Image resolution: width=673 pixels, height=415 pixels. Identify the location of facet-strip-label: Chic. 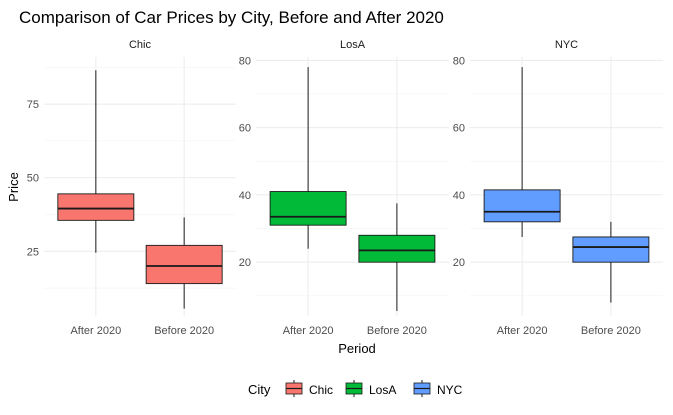
(140, 45).